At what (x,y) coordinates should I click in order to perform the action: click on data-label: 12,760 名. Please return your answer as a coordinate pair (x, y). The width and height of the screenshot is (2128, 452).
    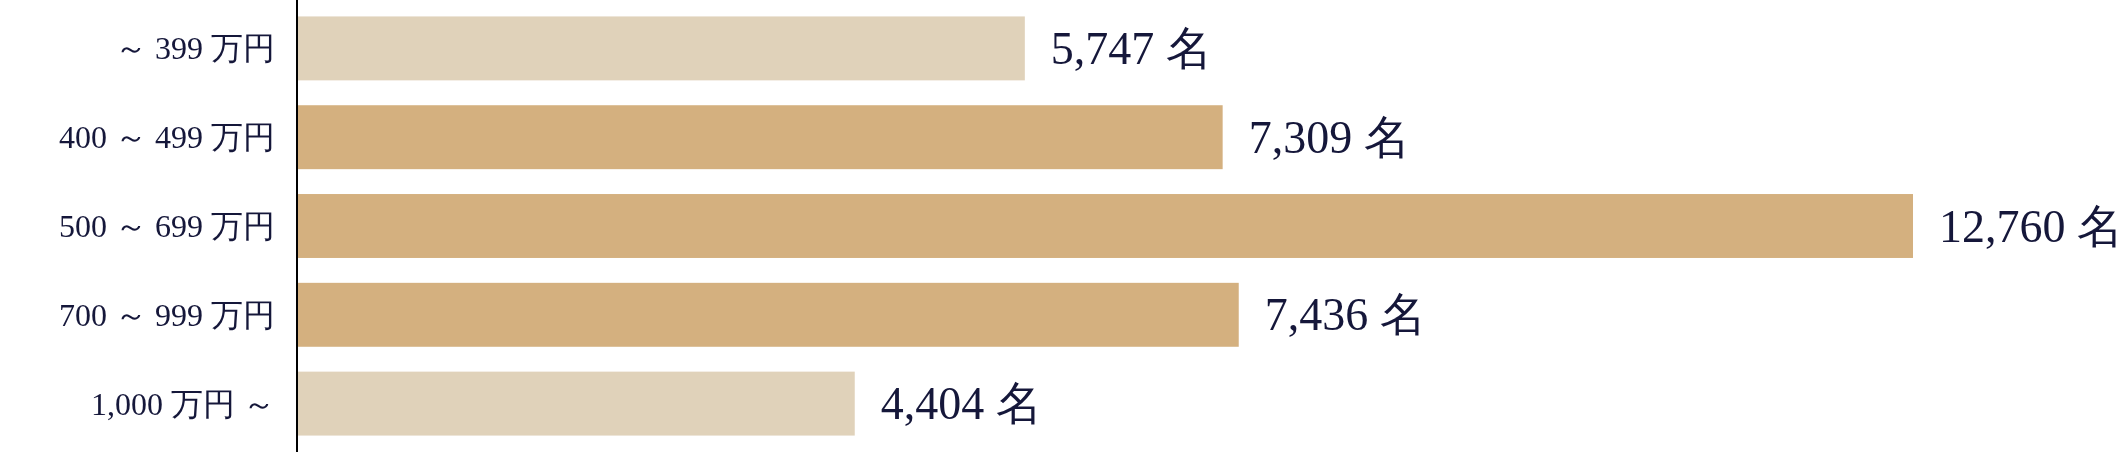
    Looking at the image, I should click on (2031, 226).